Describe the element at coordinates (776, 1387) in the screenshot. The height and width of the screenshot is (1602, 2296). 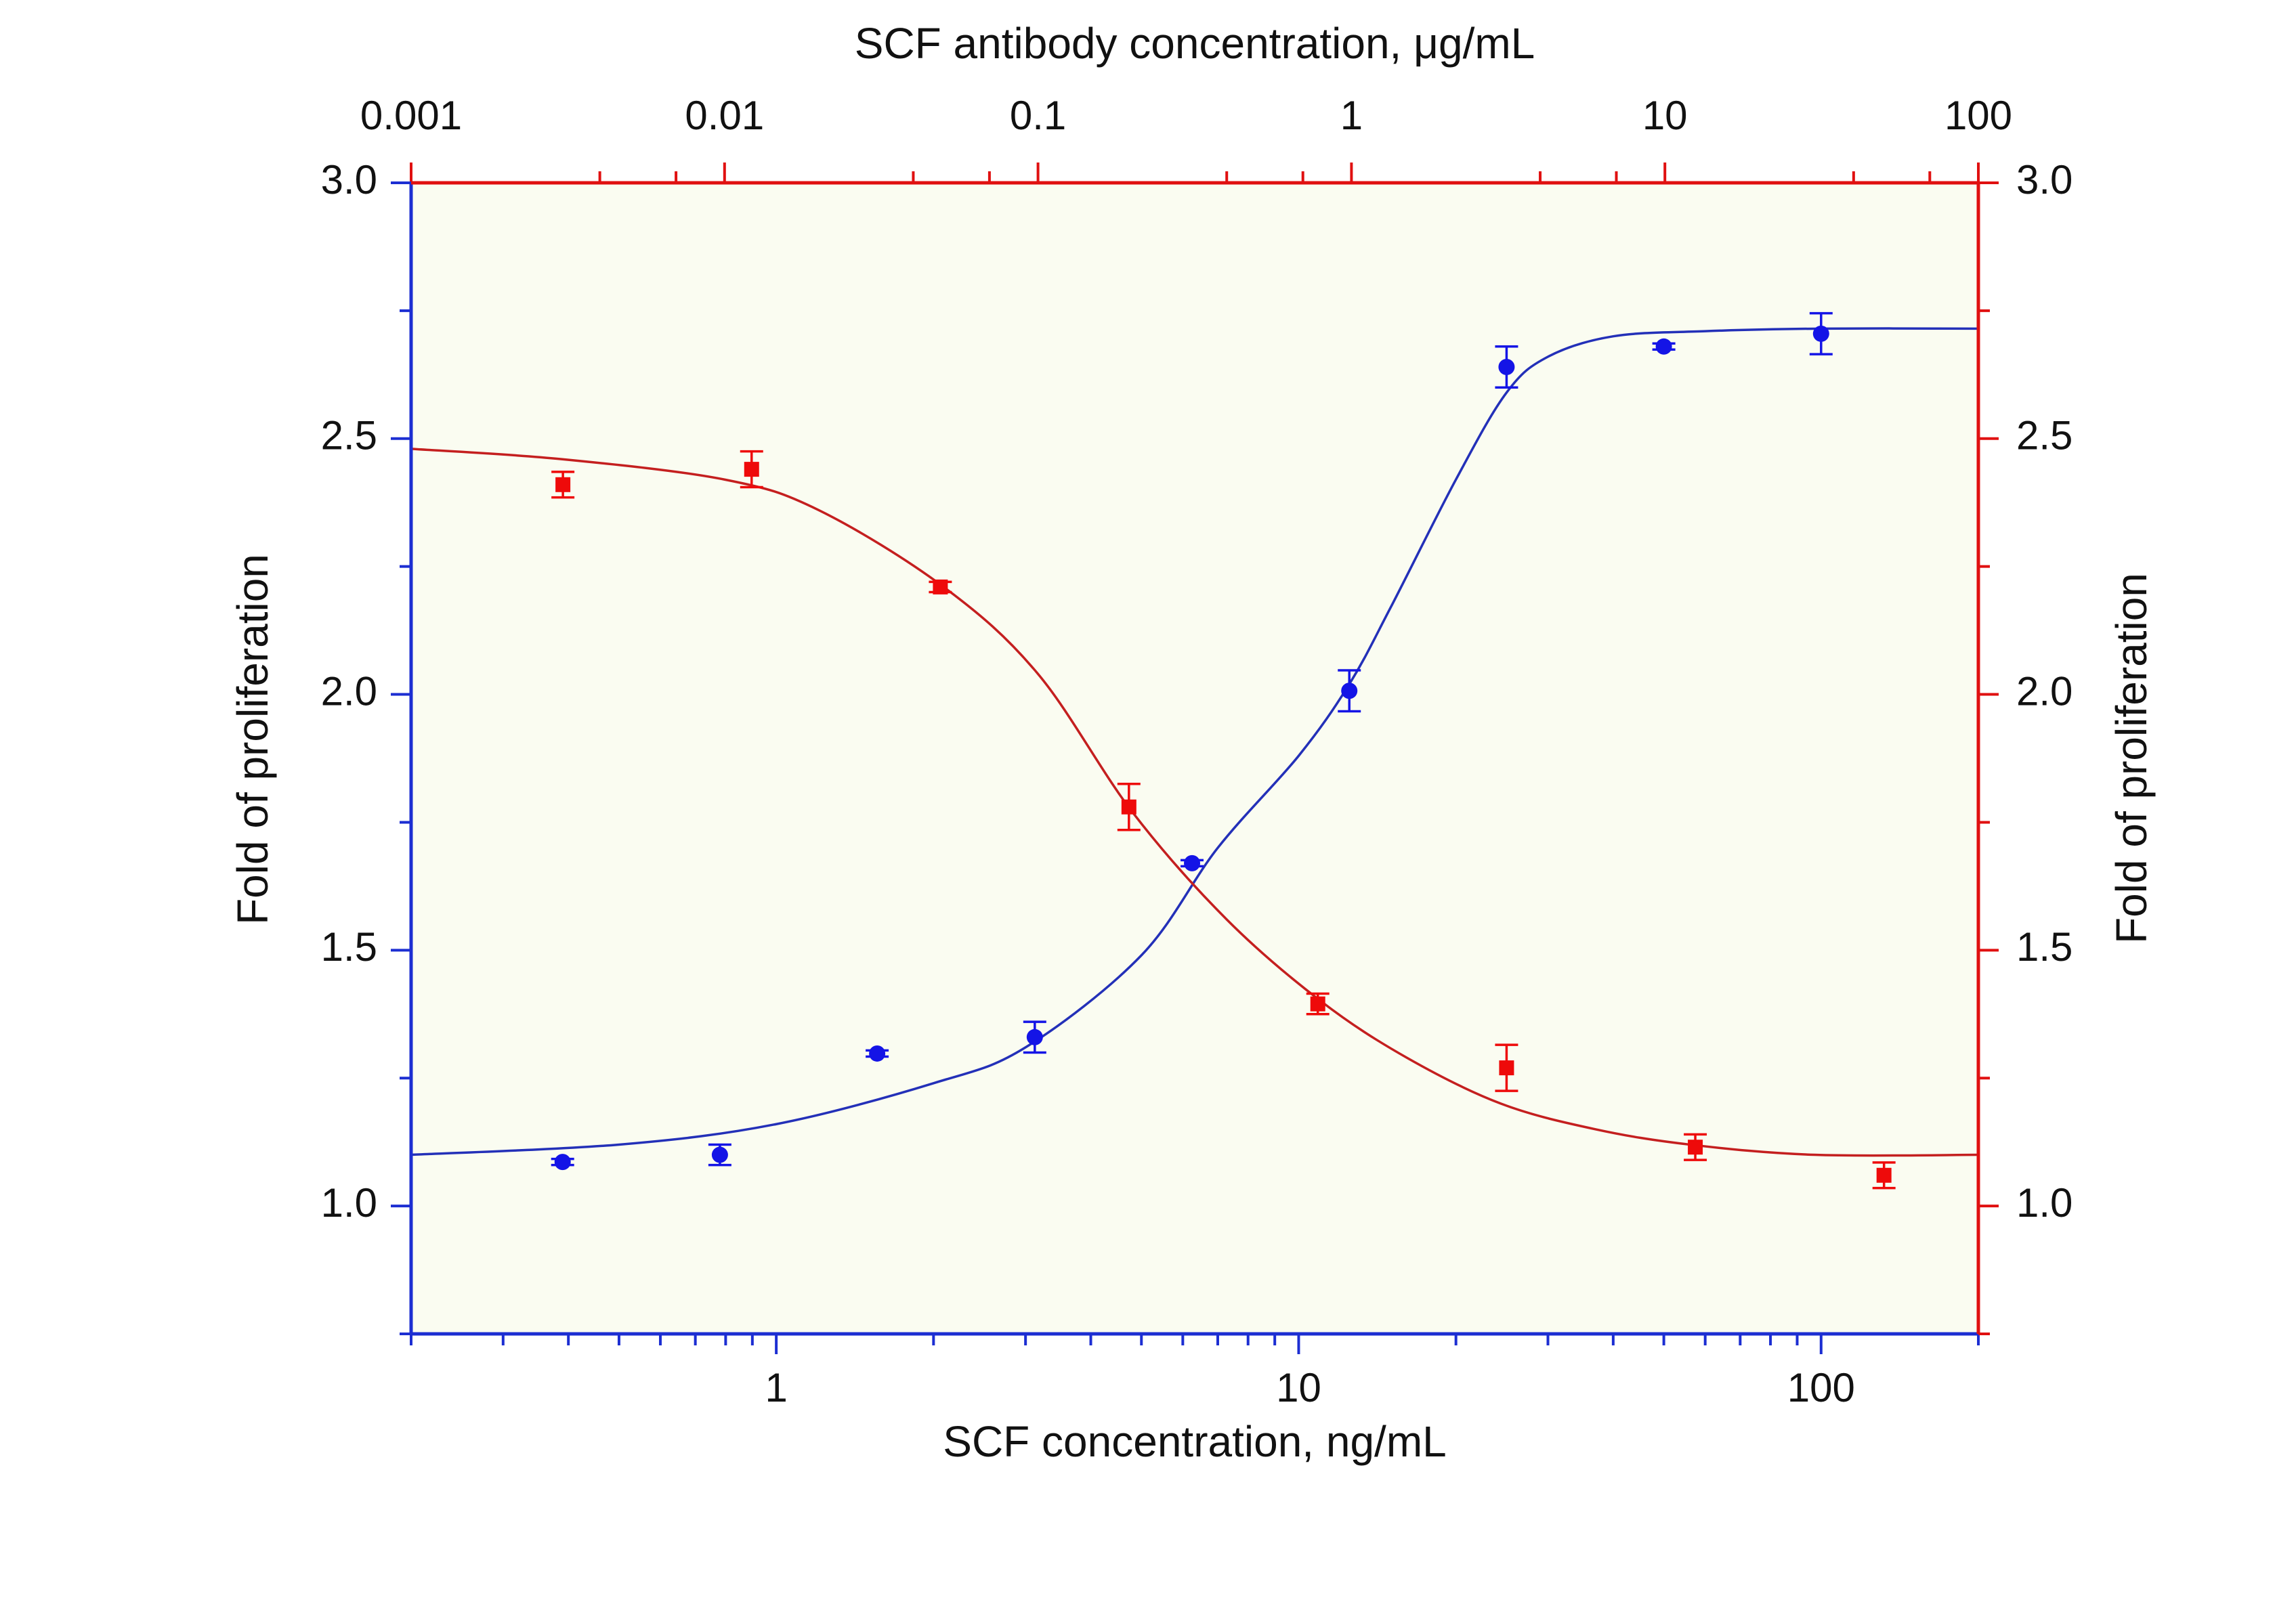
I see `x-tick-label: 1` at that location.